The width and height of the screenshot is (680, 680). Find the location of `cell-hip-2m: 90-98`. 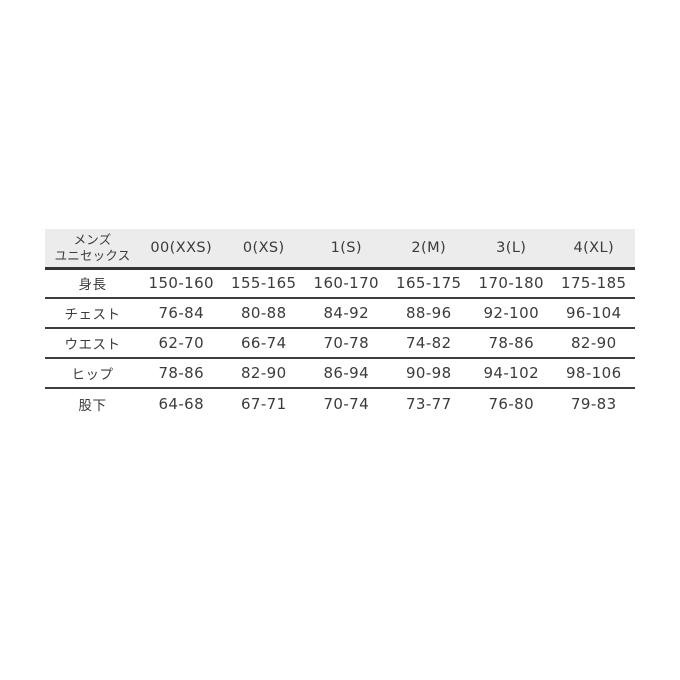

cell-hip-2m: 90-98 is located at coordinates (428, 373).